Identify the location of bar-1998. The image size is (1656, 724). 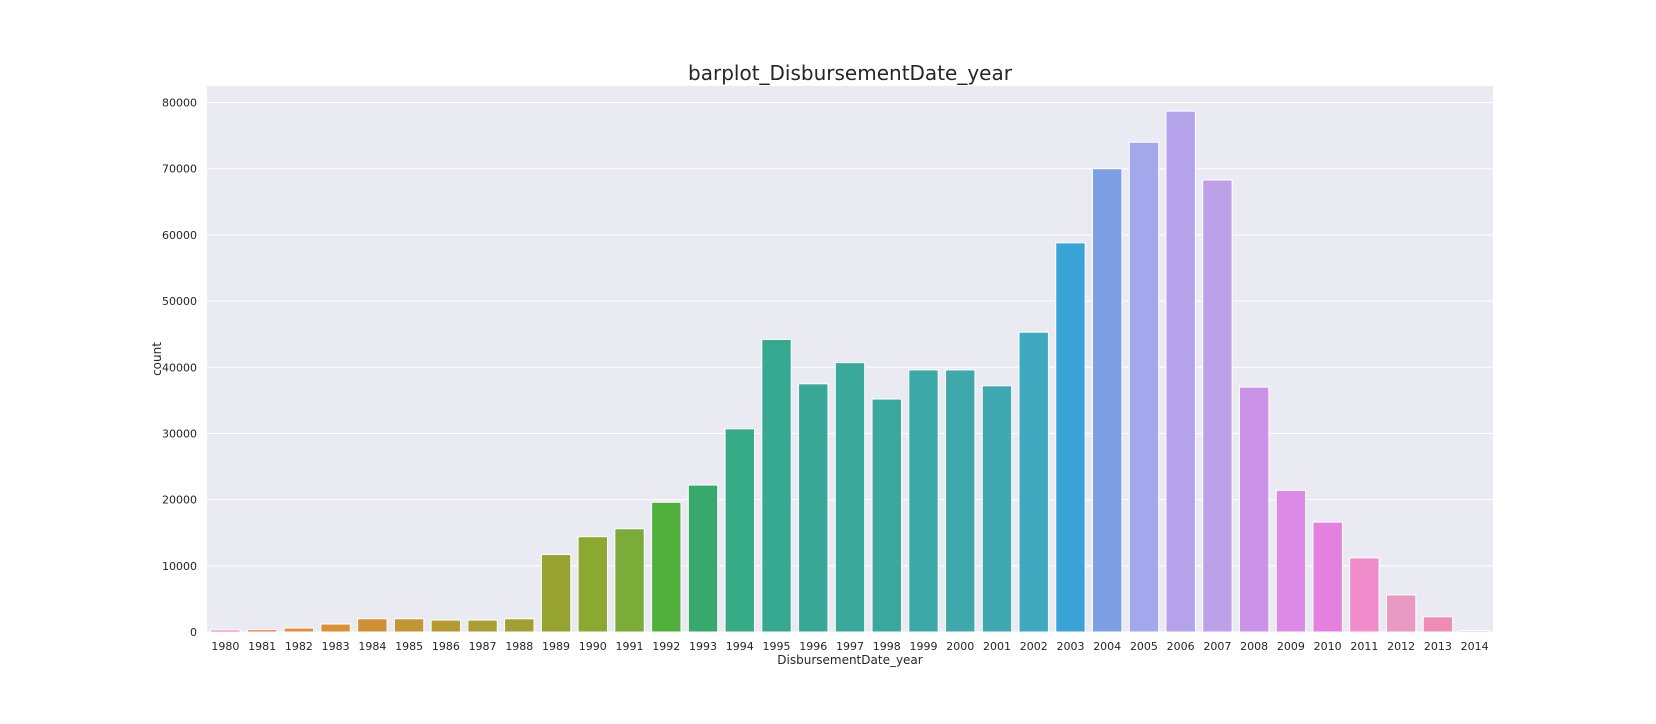
(886, 515).